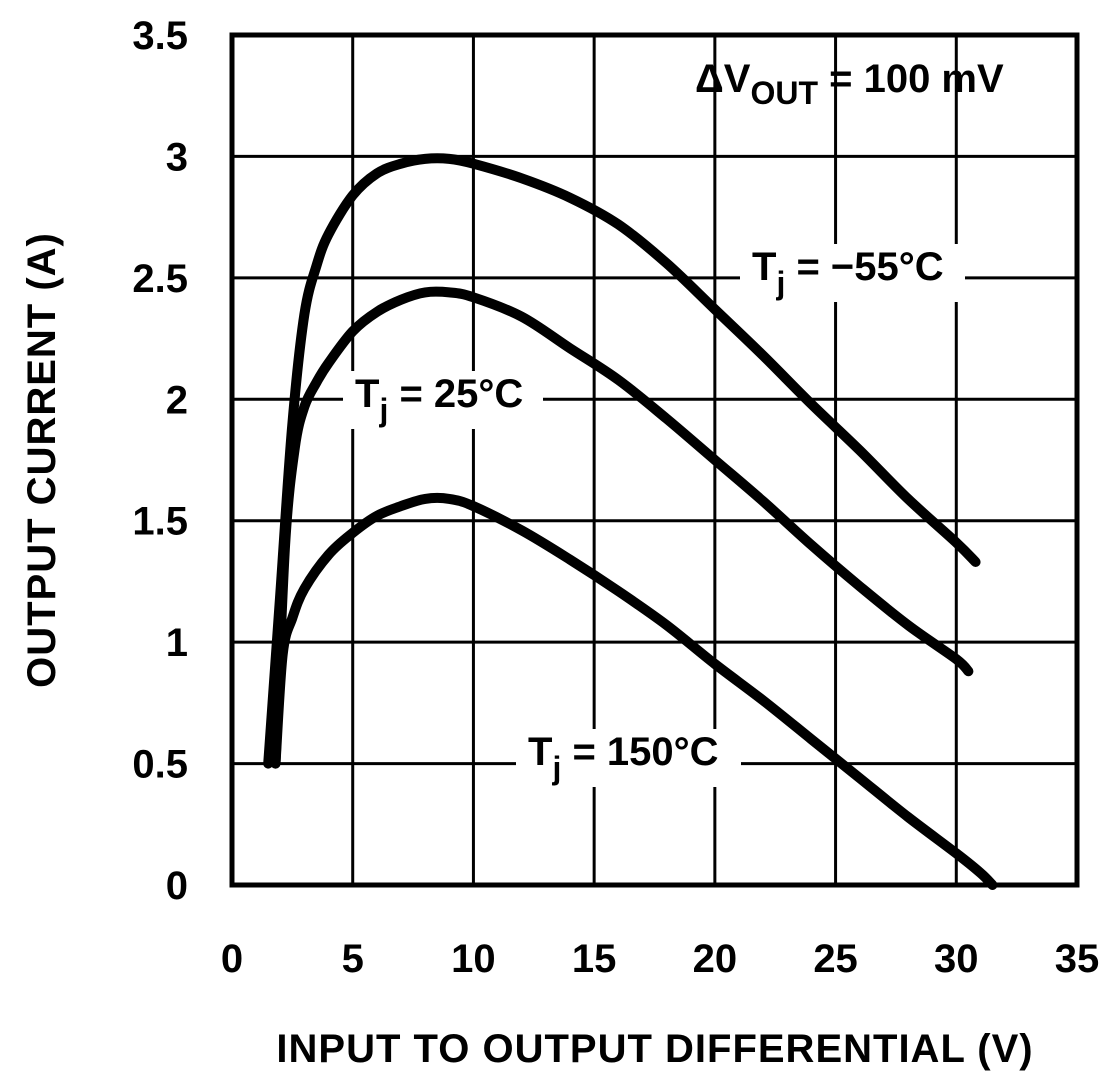  Describe the element at coordinates (160, 279) in the screenshot. I see `y-tick-label-5: 2.5` at that location.